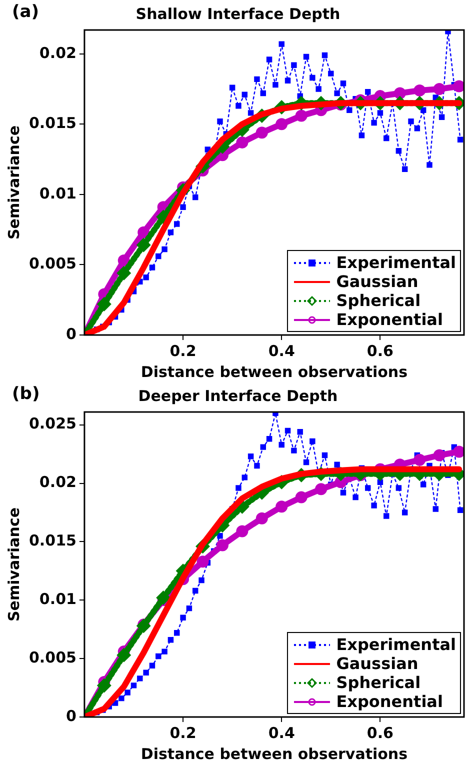  I want to click on chart-title: Shallow Interface Depth, so click(238, 13).